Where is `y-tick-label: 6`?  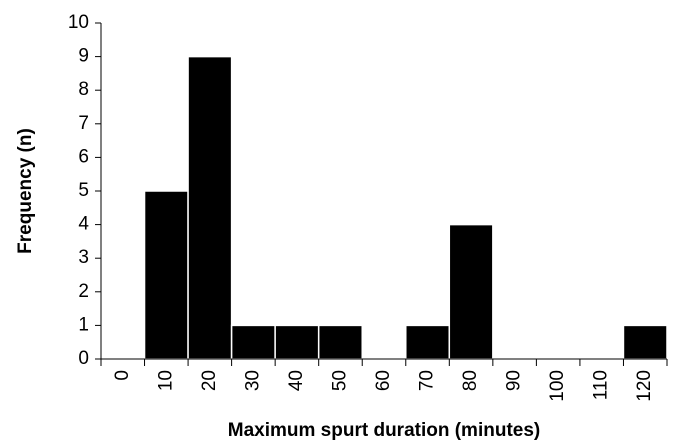 y-tick-label: 6 is located at coordinates (83, 156).